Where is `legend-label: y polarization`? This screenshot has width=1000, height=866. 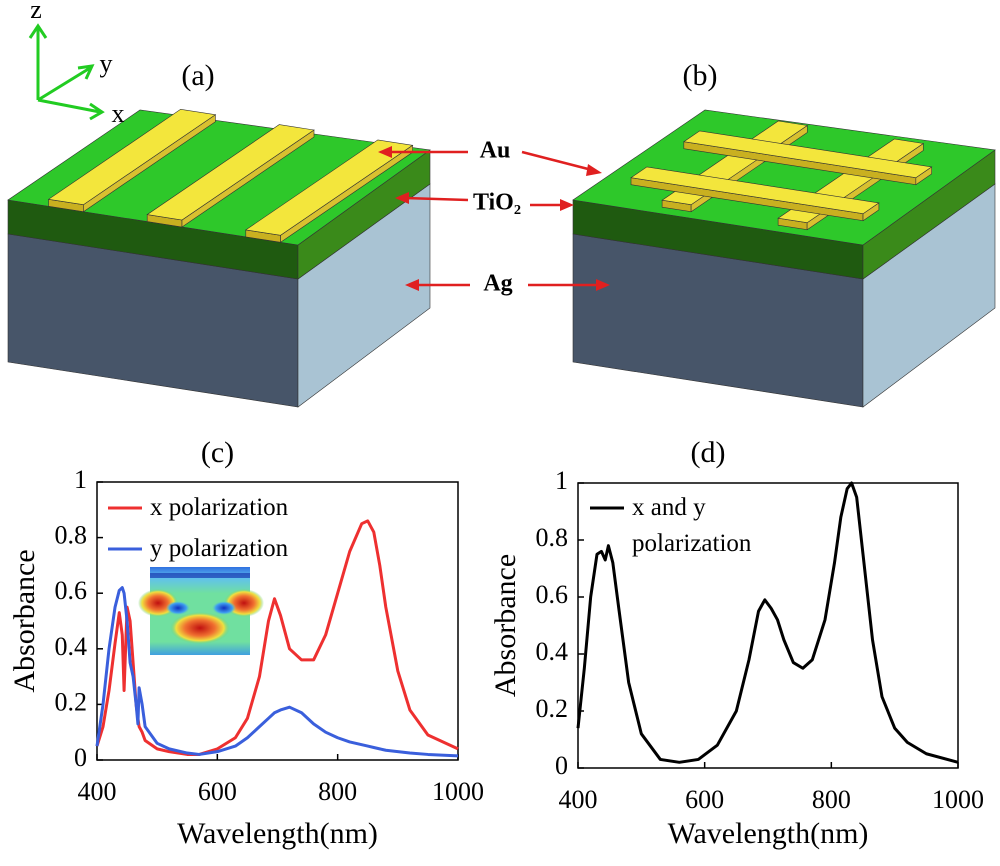
legend-label: y polarization is located at coordinates (219, 548).